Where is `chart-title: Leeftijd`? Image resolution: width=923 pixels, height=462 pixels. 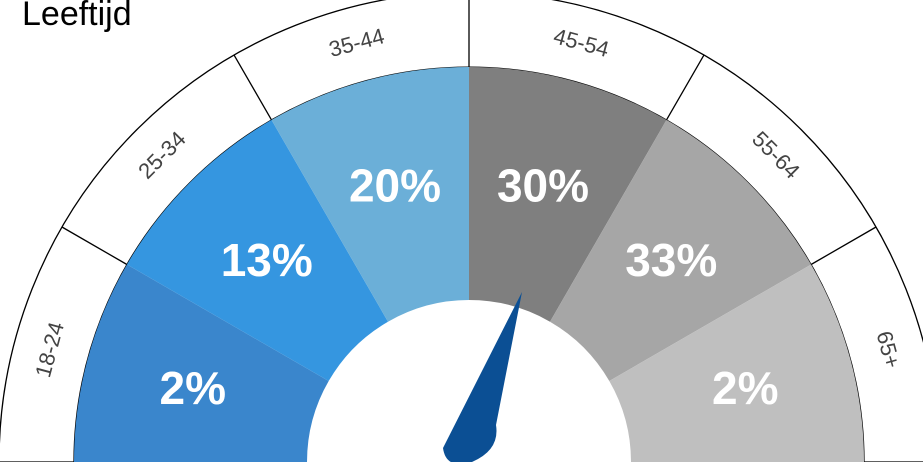 chart-title: Leeftijd is located at coordinates (77, 16).